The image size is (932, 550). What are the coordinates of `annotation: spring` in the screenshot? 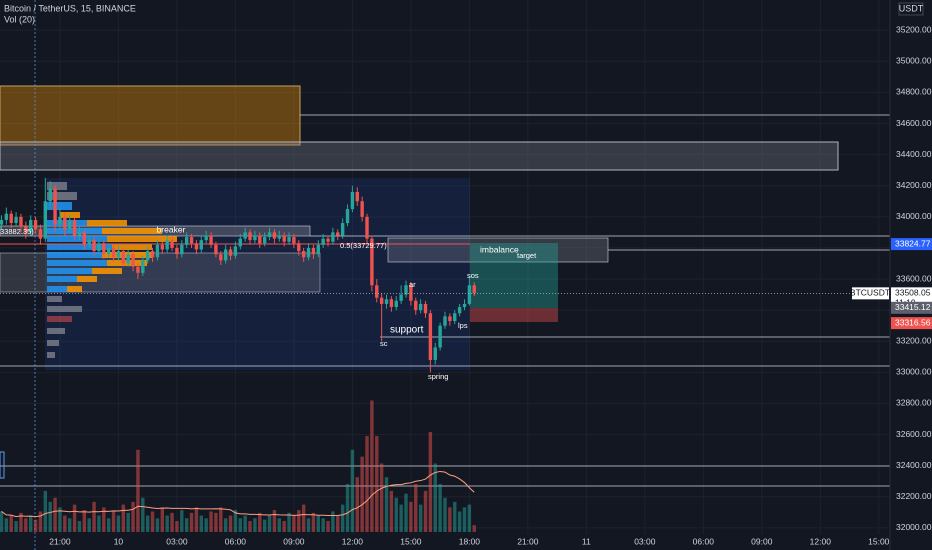 It's located at (438, 376).